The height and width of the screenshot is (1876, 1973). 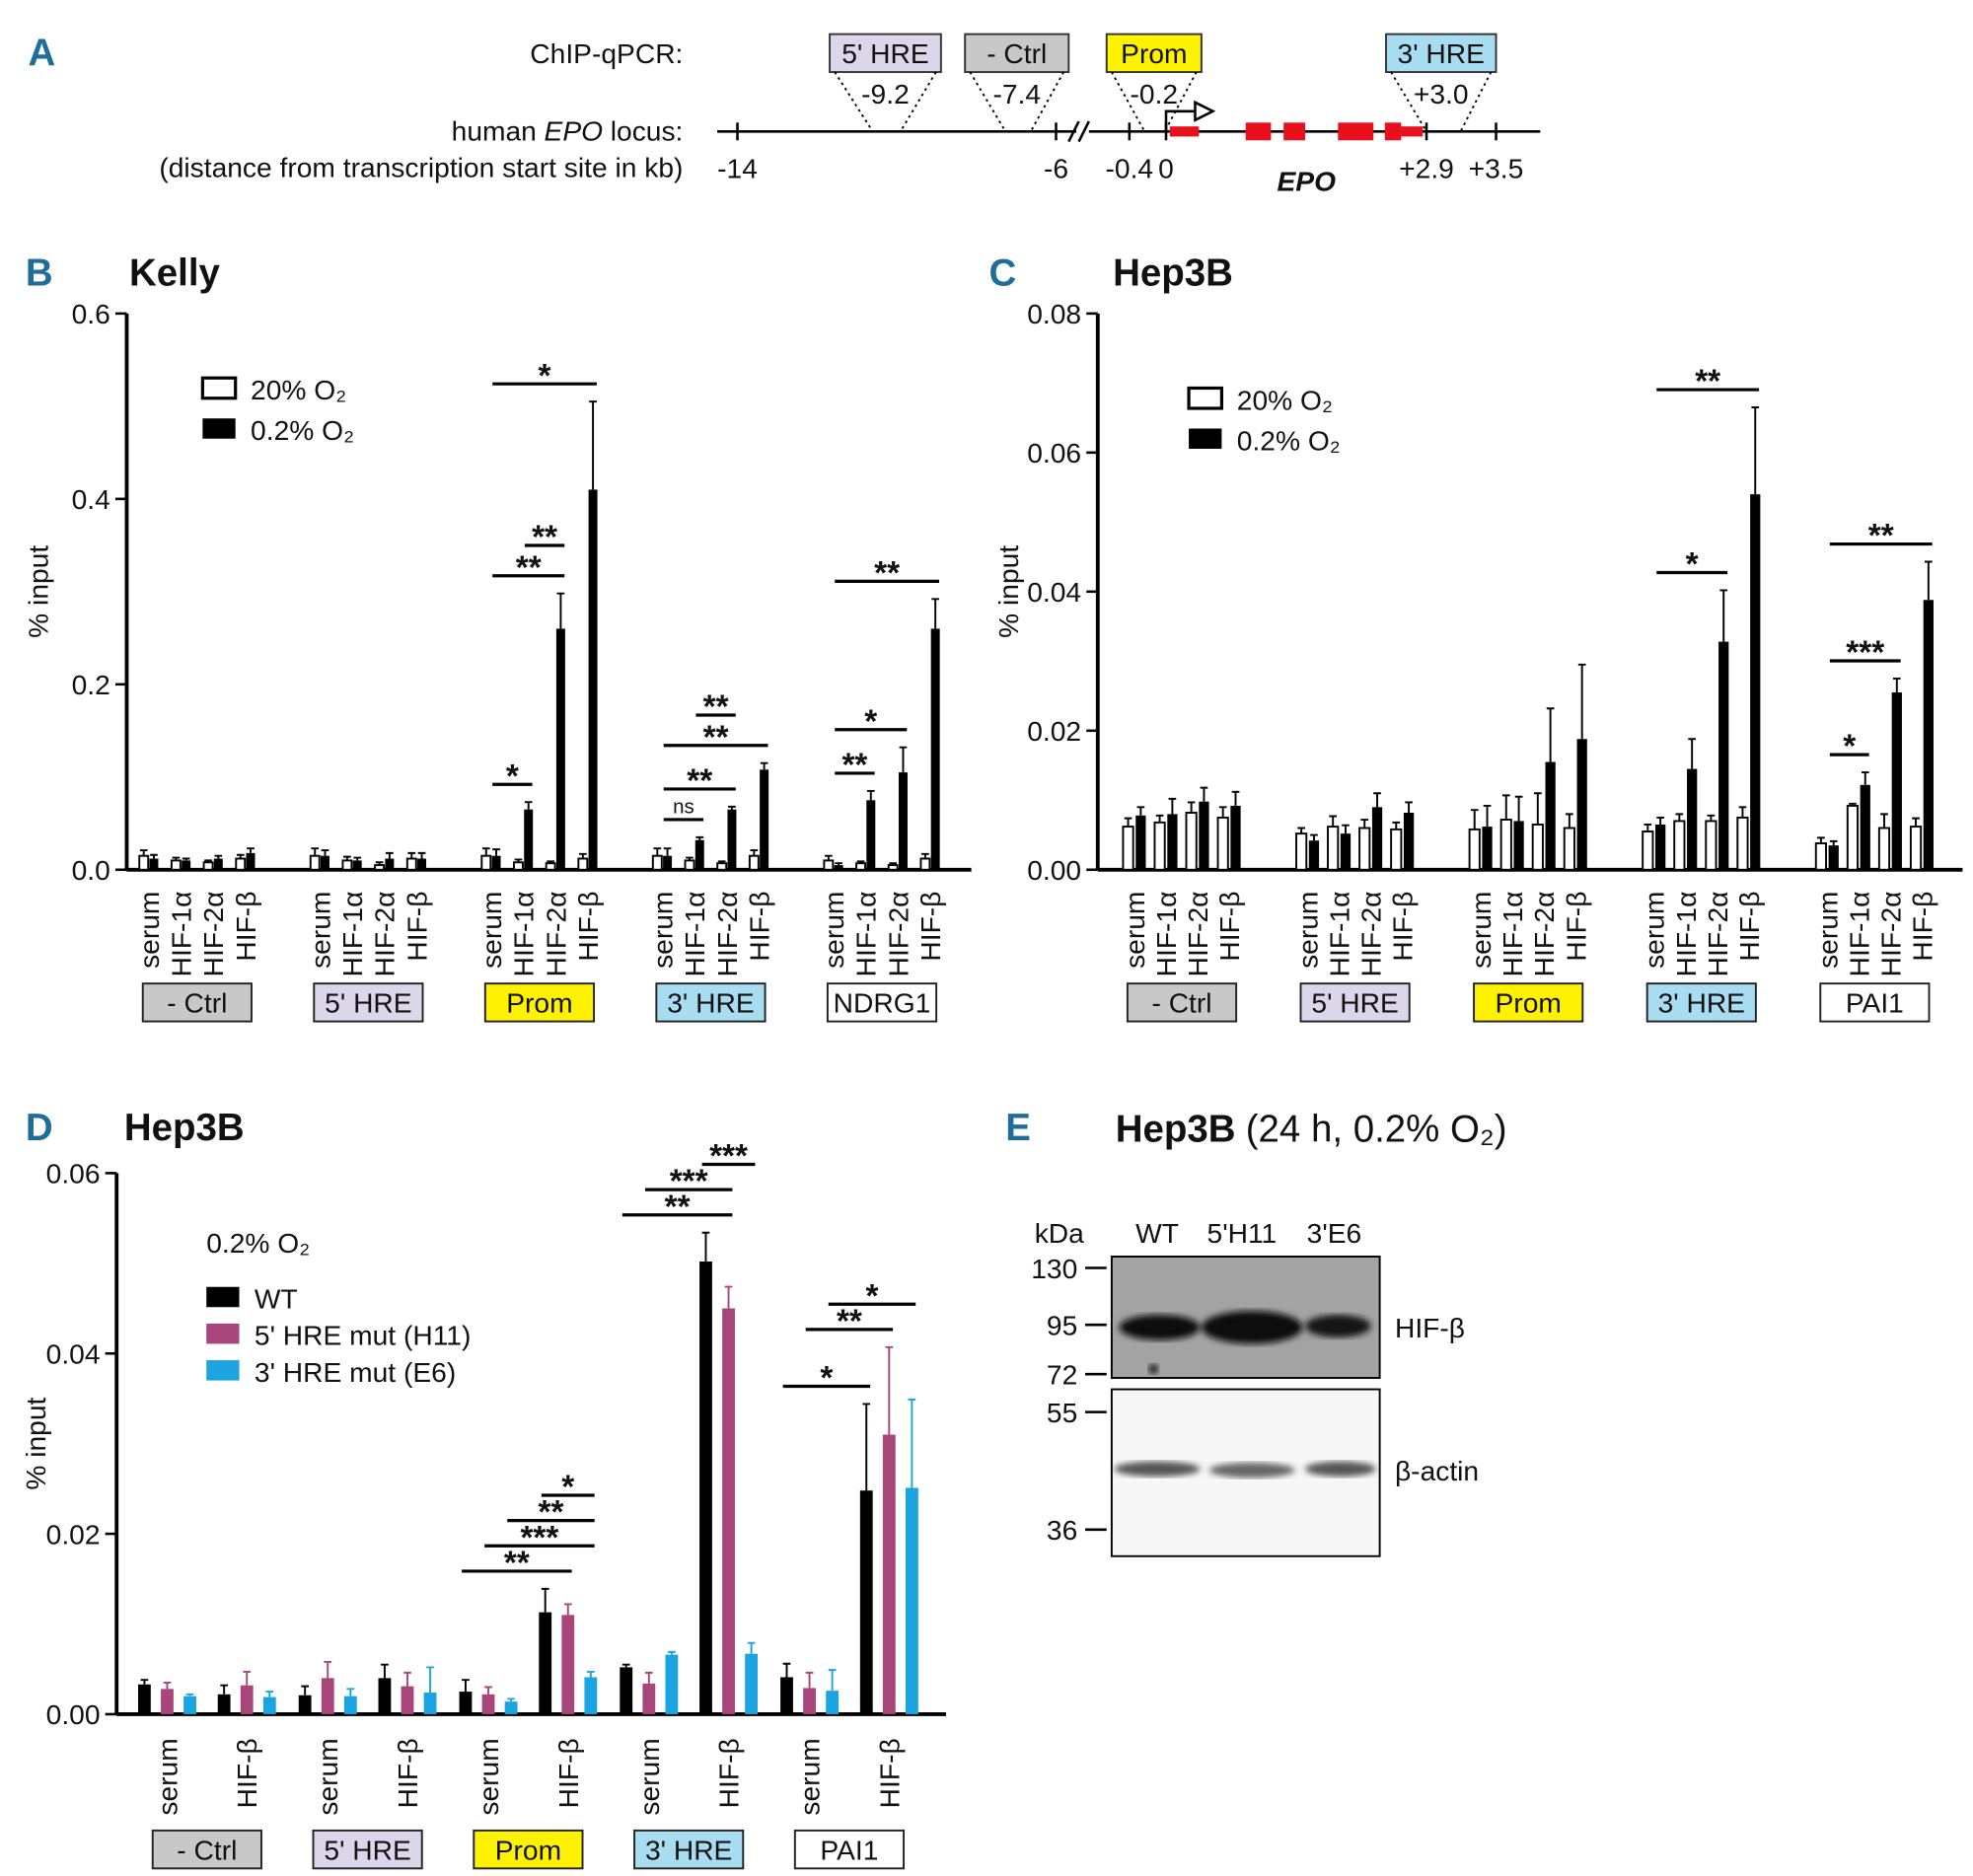 I want to click on lane-label: WT, so click(x=1157, y=1233).